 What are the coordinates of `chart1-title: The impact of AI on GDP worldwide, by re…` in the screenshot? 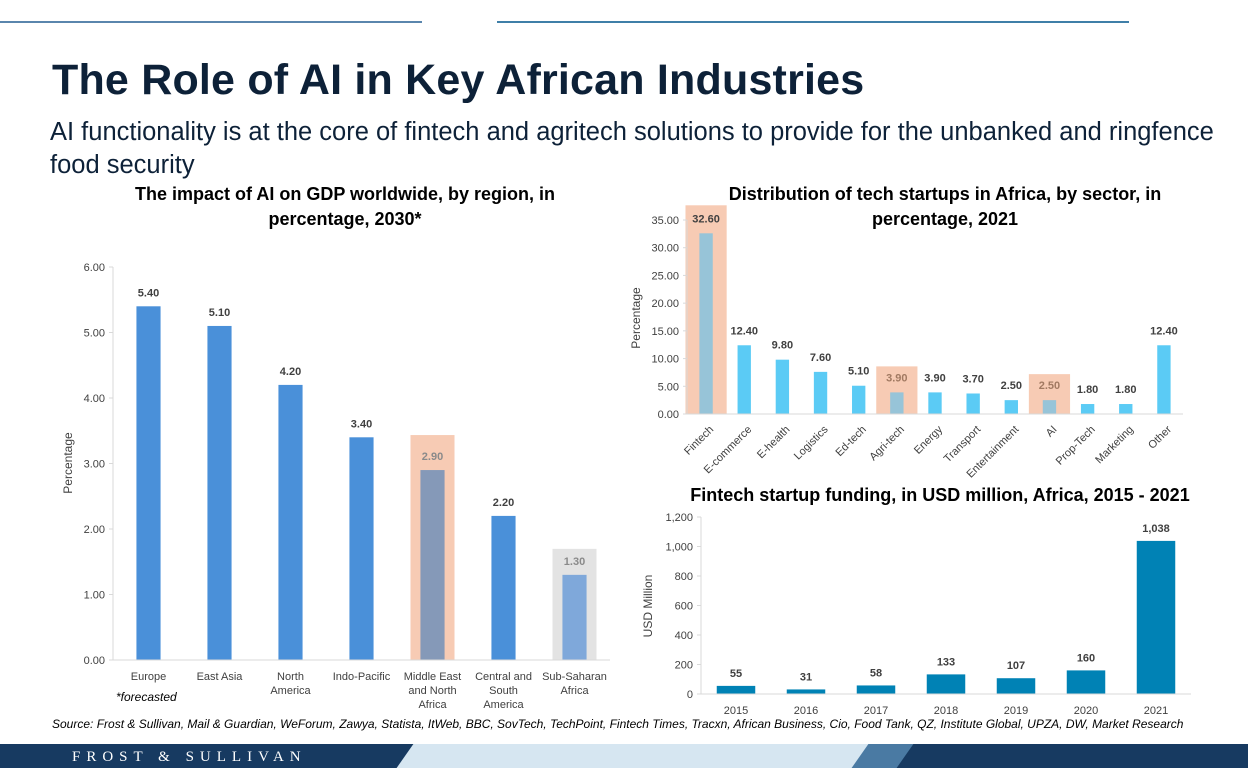 It's located at (345, 206).